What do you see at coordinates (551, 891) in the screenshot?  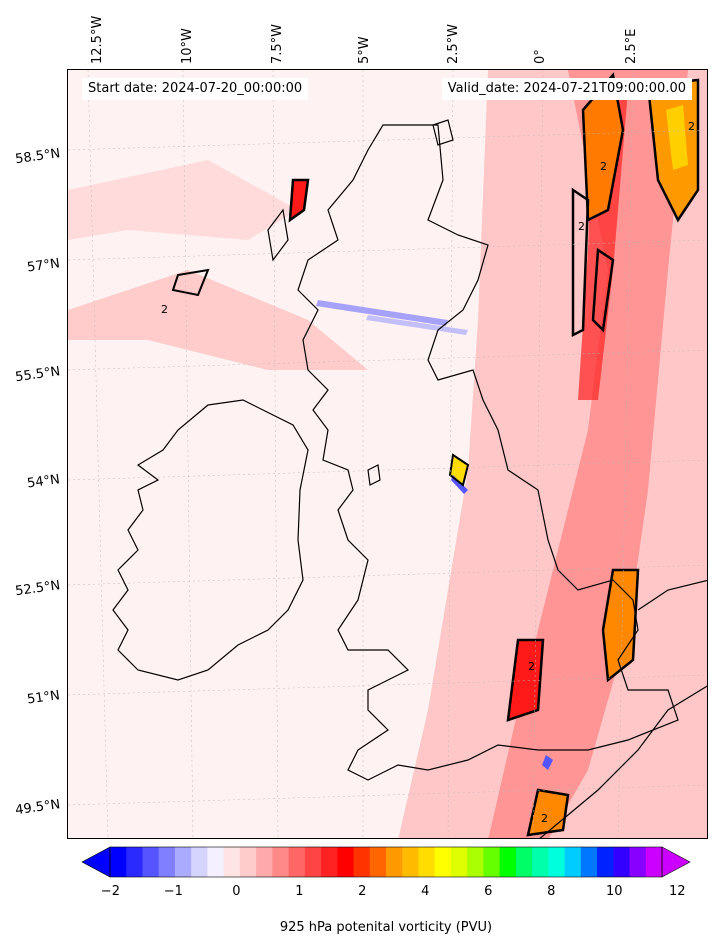 I see `colorbar-tick-label: 8` at bounding box center [551, 891].